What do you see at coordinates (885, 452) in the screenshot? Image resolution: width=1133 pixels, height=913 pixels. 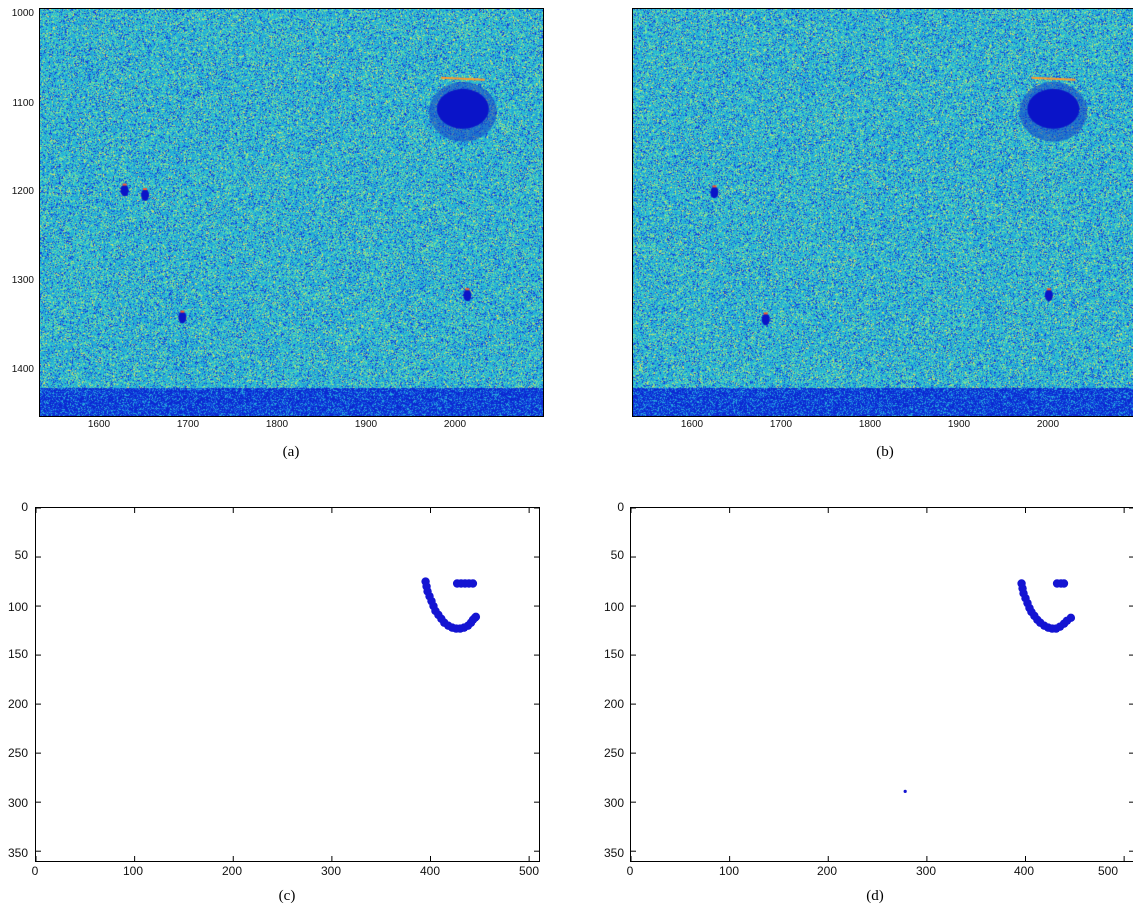 I see `caption-b: (b)` at bounding box center [885, 452].